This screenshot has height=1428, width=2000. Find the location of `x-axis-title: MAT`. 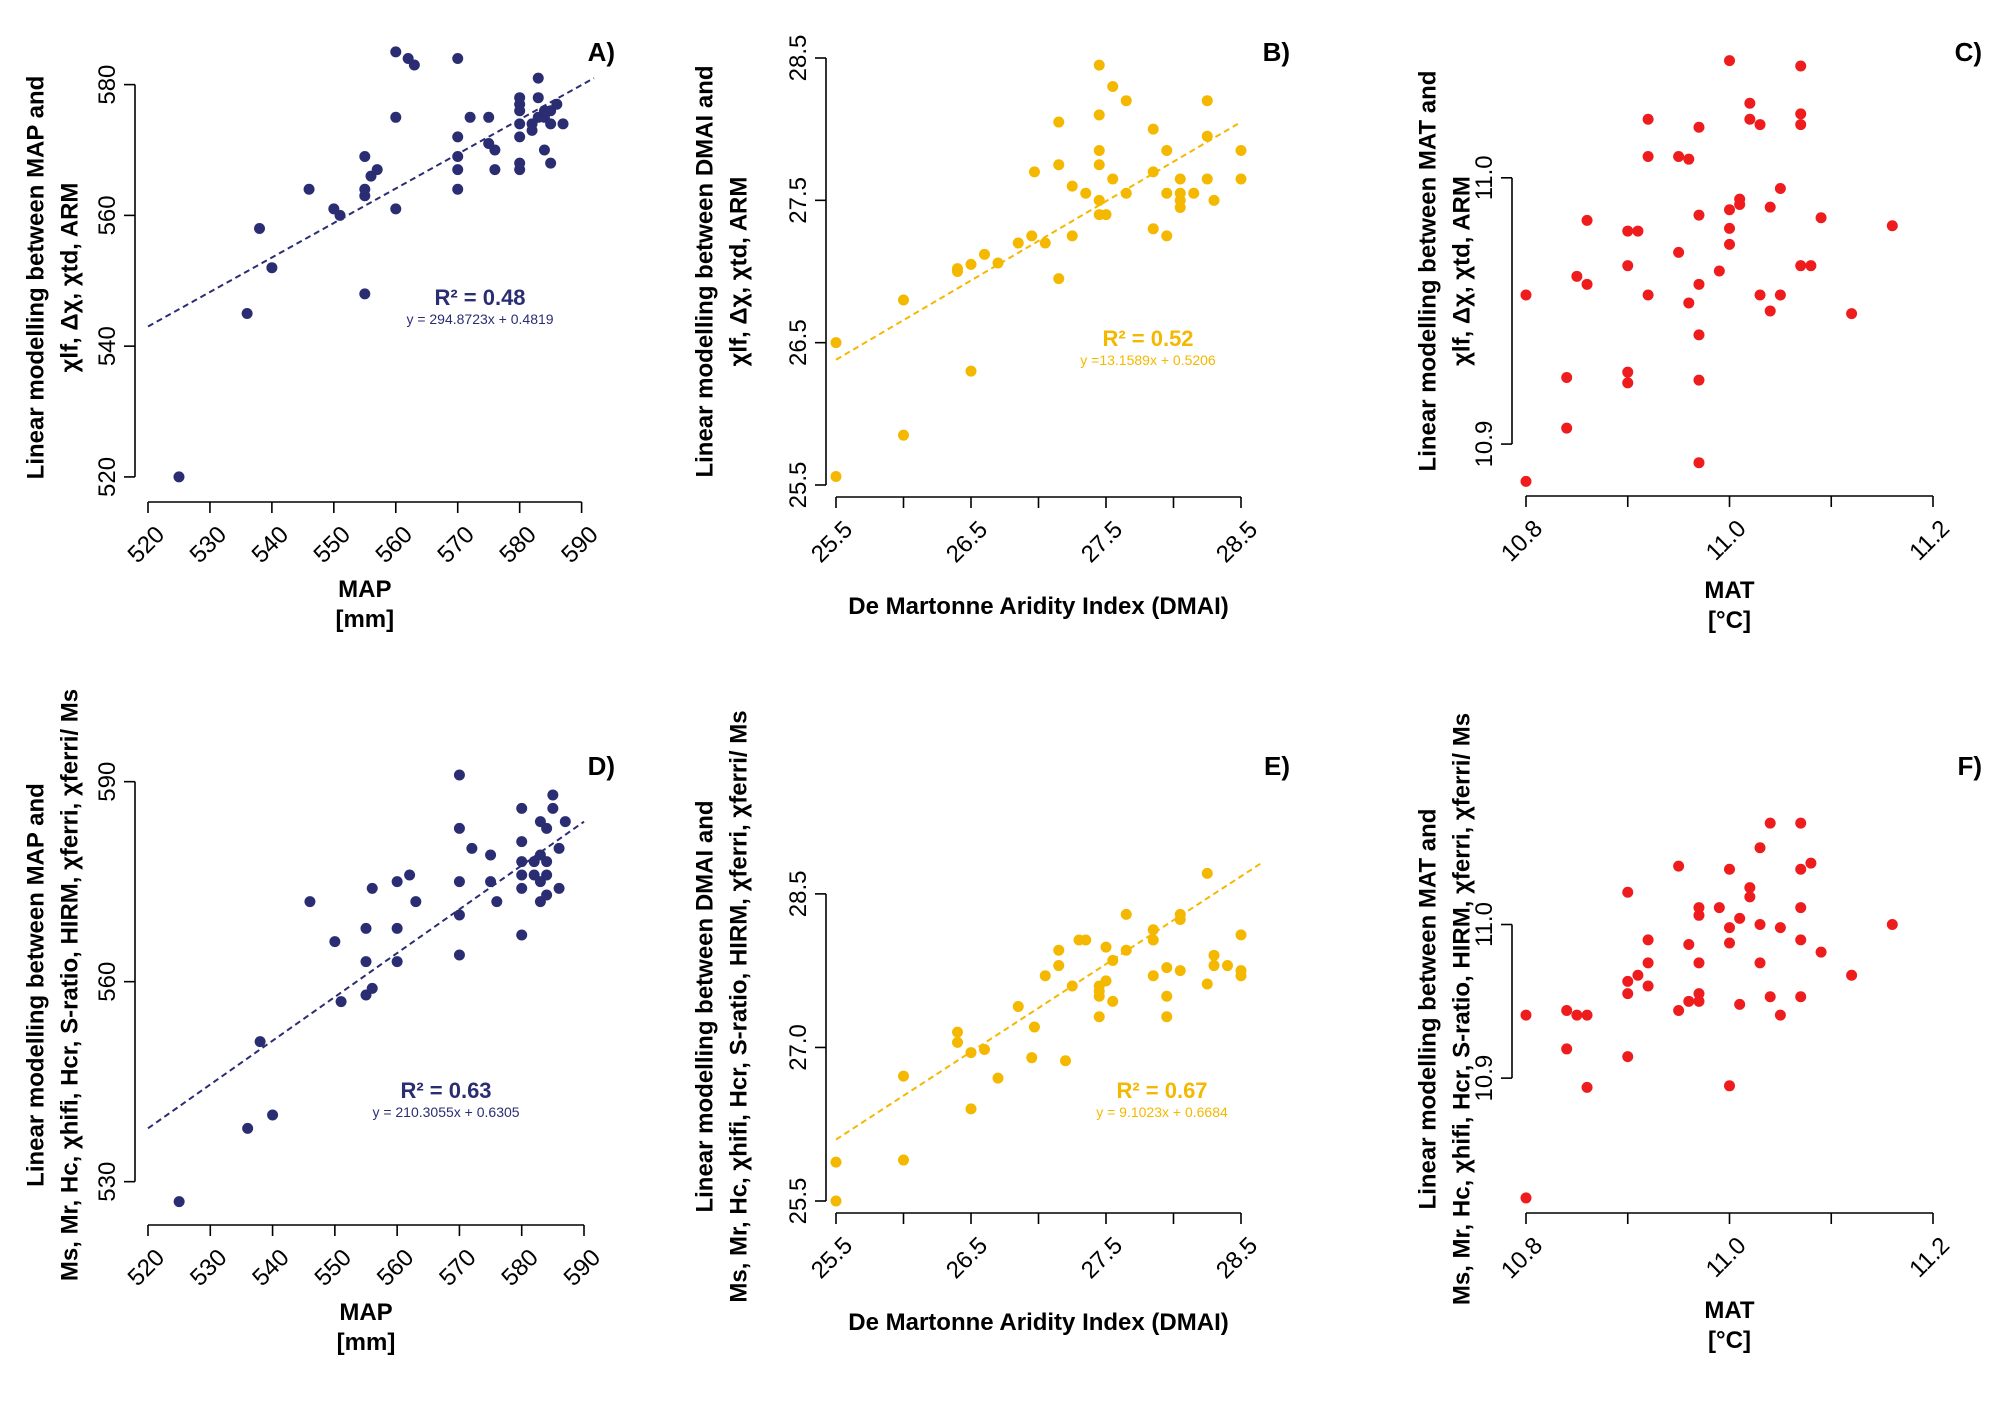

x-axis-title: MAT is located at coordinates (1729, 1310).